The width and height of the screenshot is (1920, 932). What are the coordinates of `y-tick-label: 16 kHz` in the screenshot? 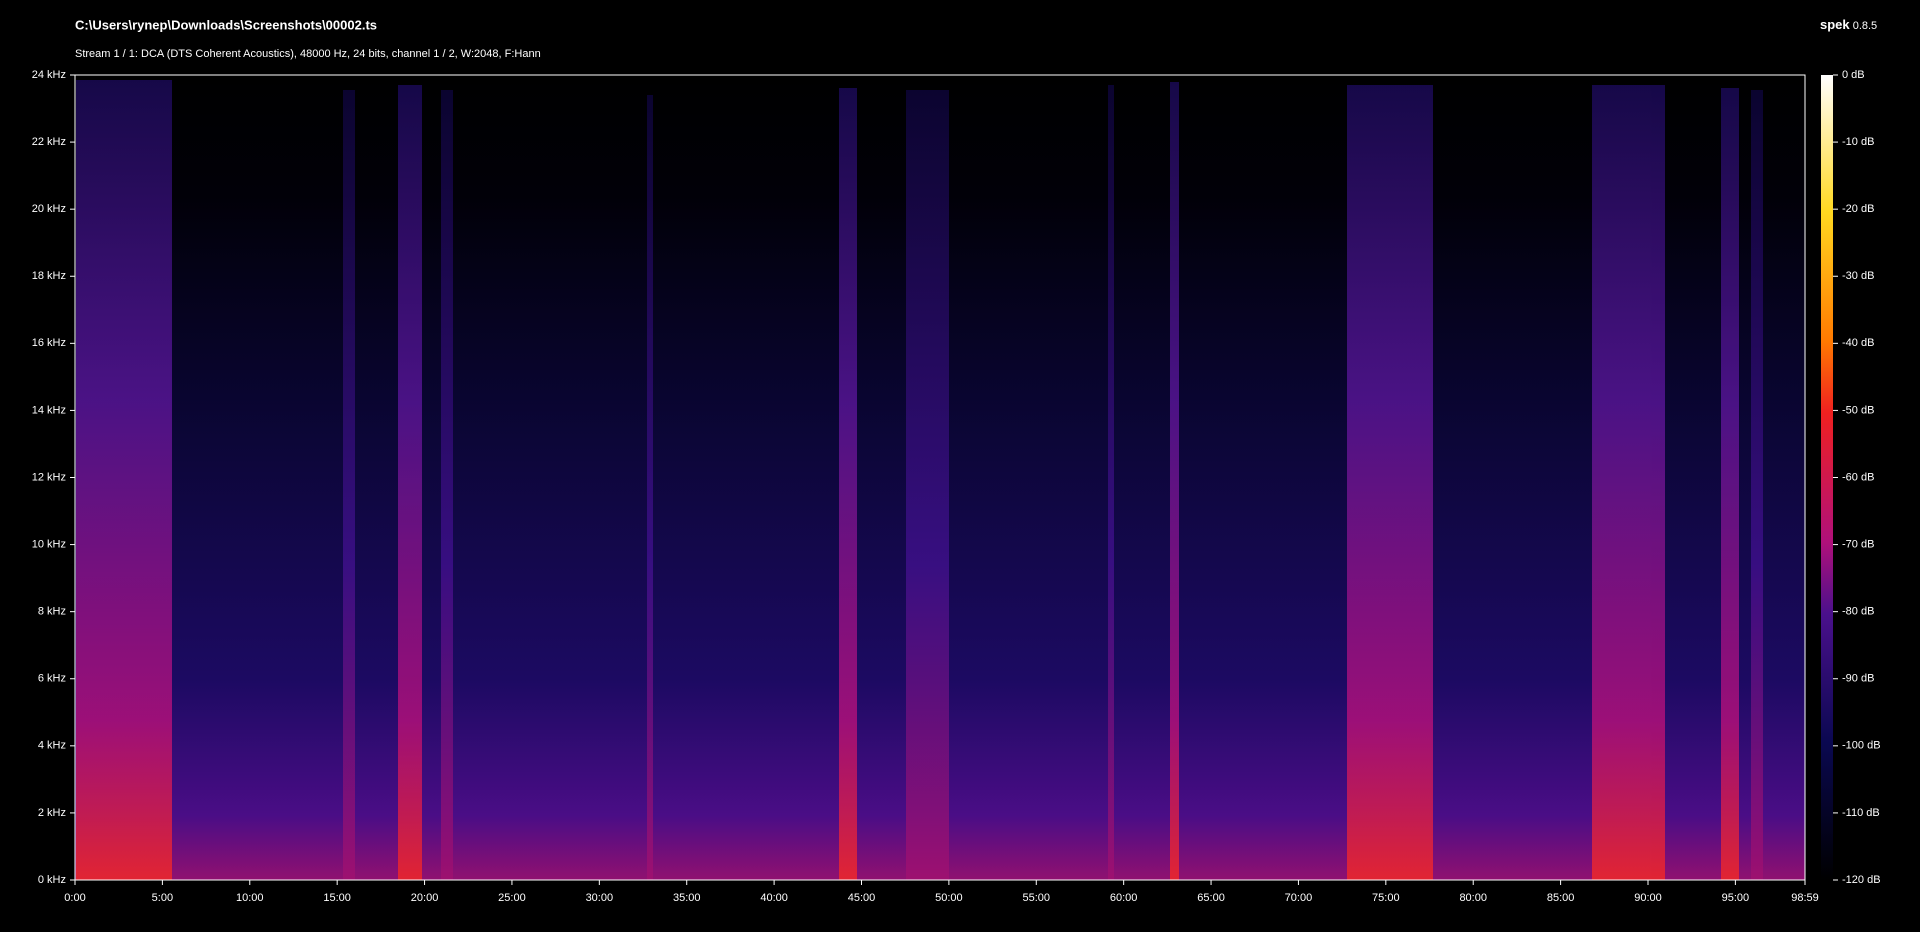 It's located at (49, 343).